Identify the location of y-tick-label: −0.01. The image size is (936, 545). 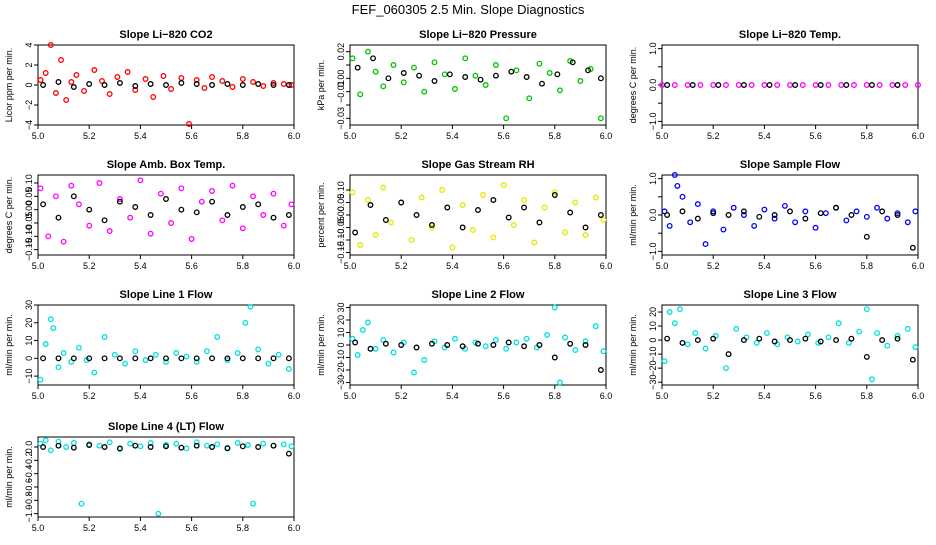
(341, 91).